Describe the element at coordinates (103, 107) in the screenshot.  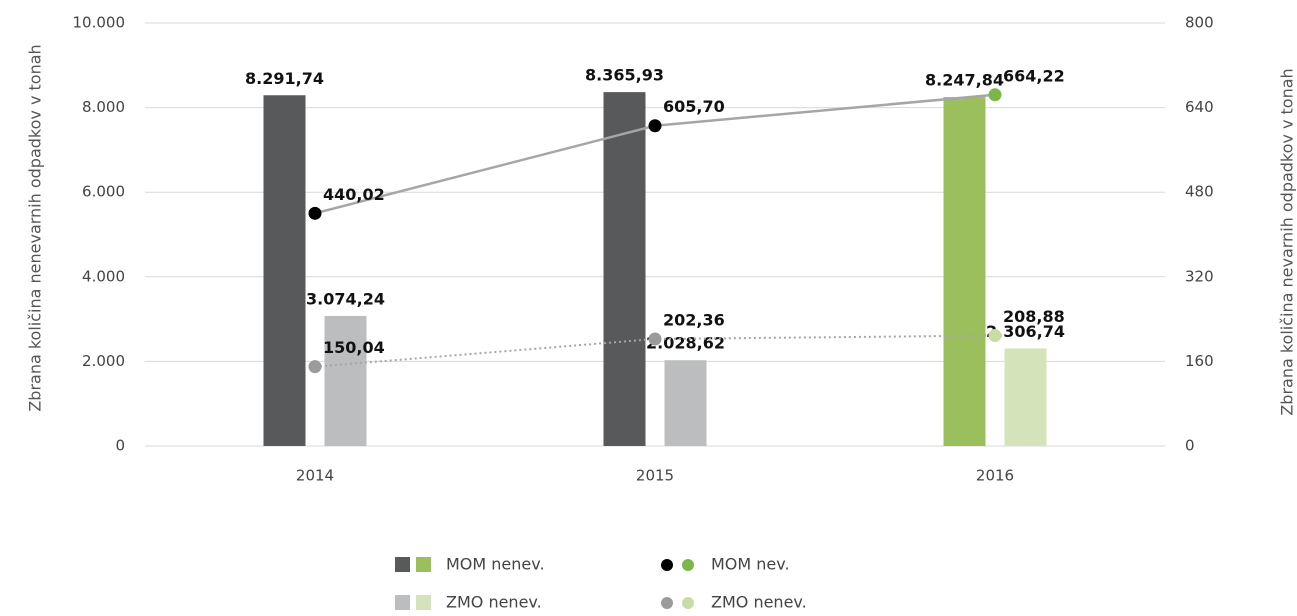
I see `y-tick-label: 8.000` at that location.